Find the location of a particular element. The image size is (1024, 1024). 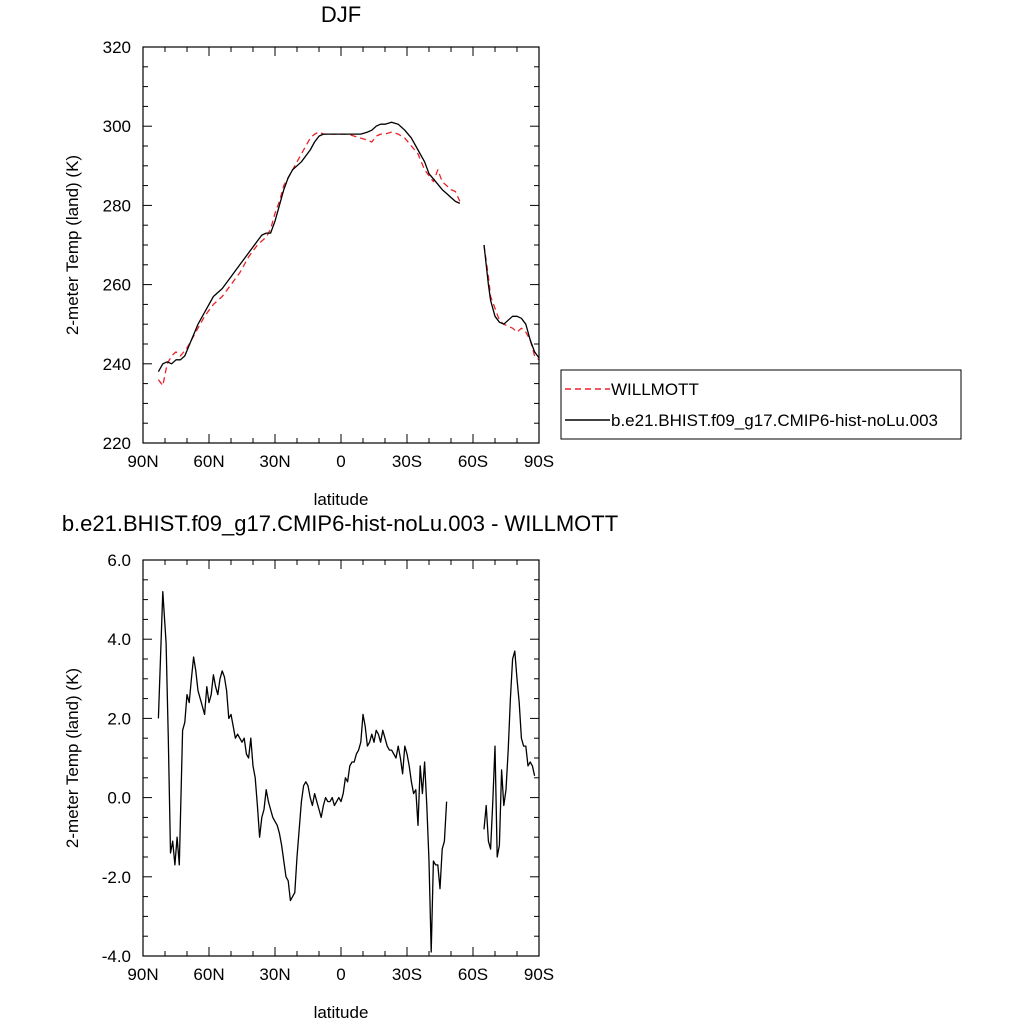

top-x-tick-label: 90S is located at coordinates (539, 461).